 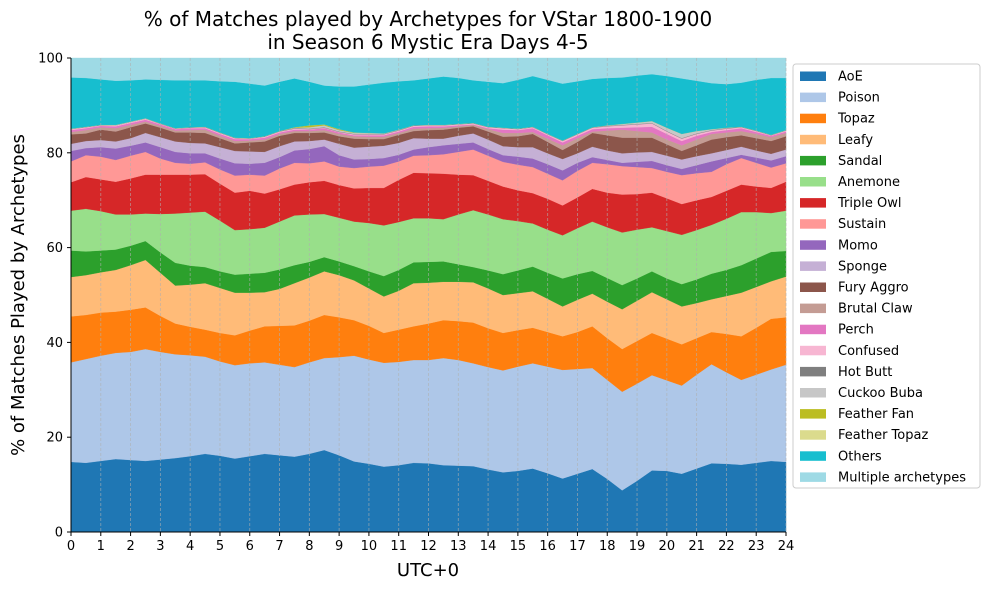 I want to click on x-tick-label: 4, so click(x=190, y=546).